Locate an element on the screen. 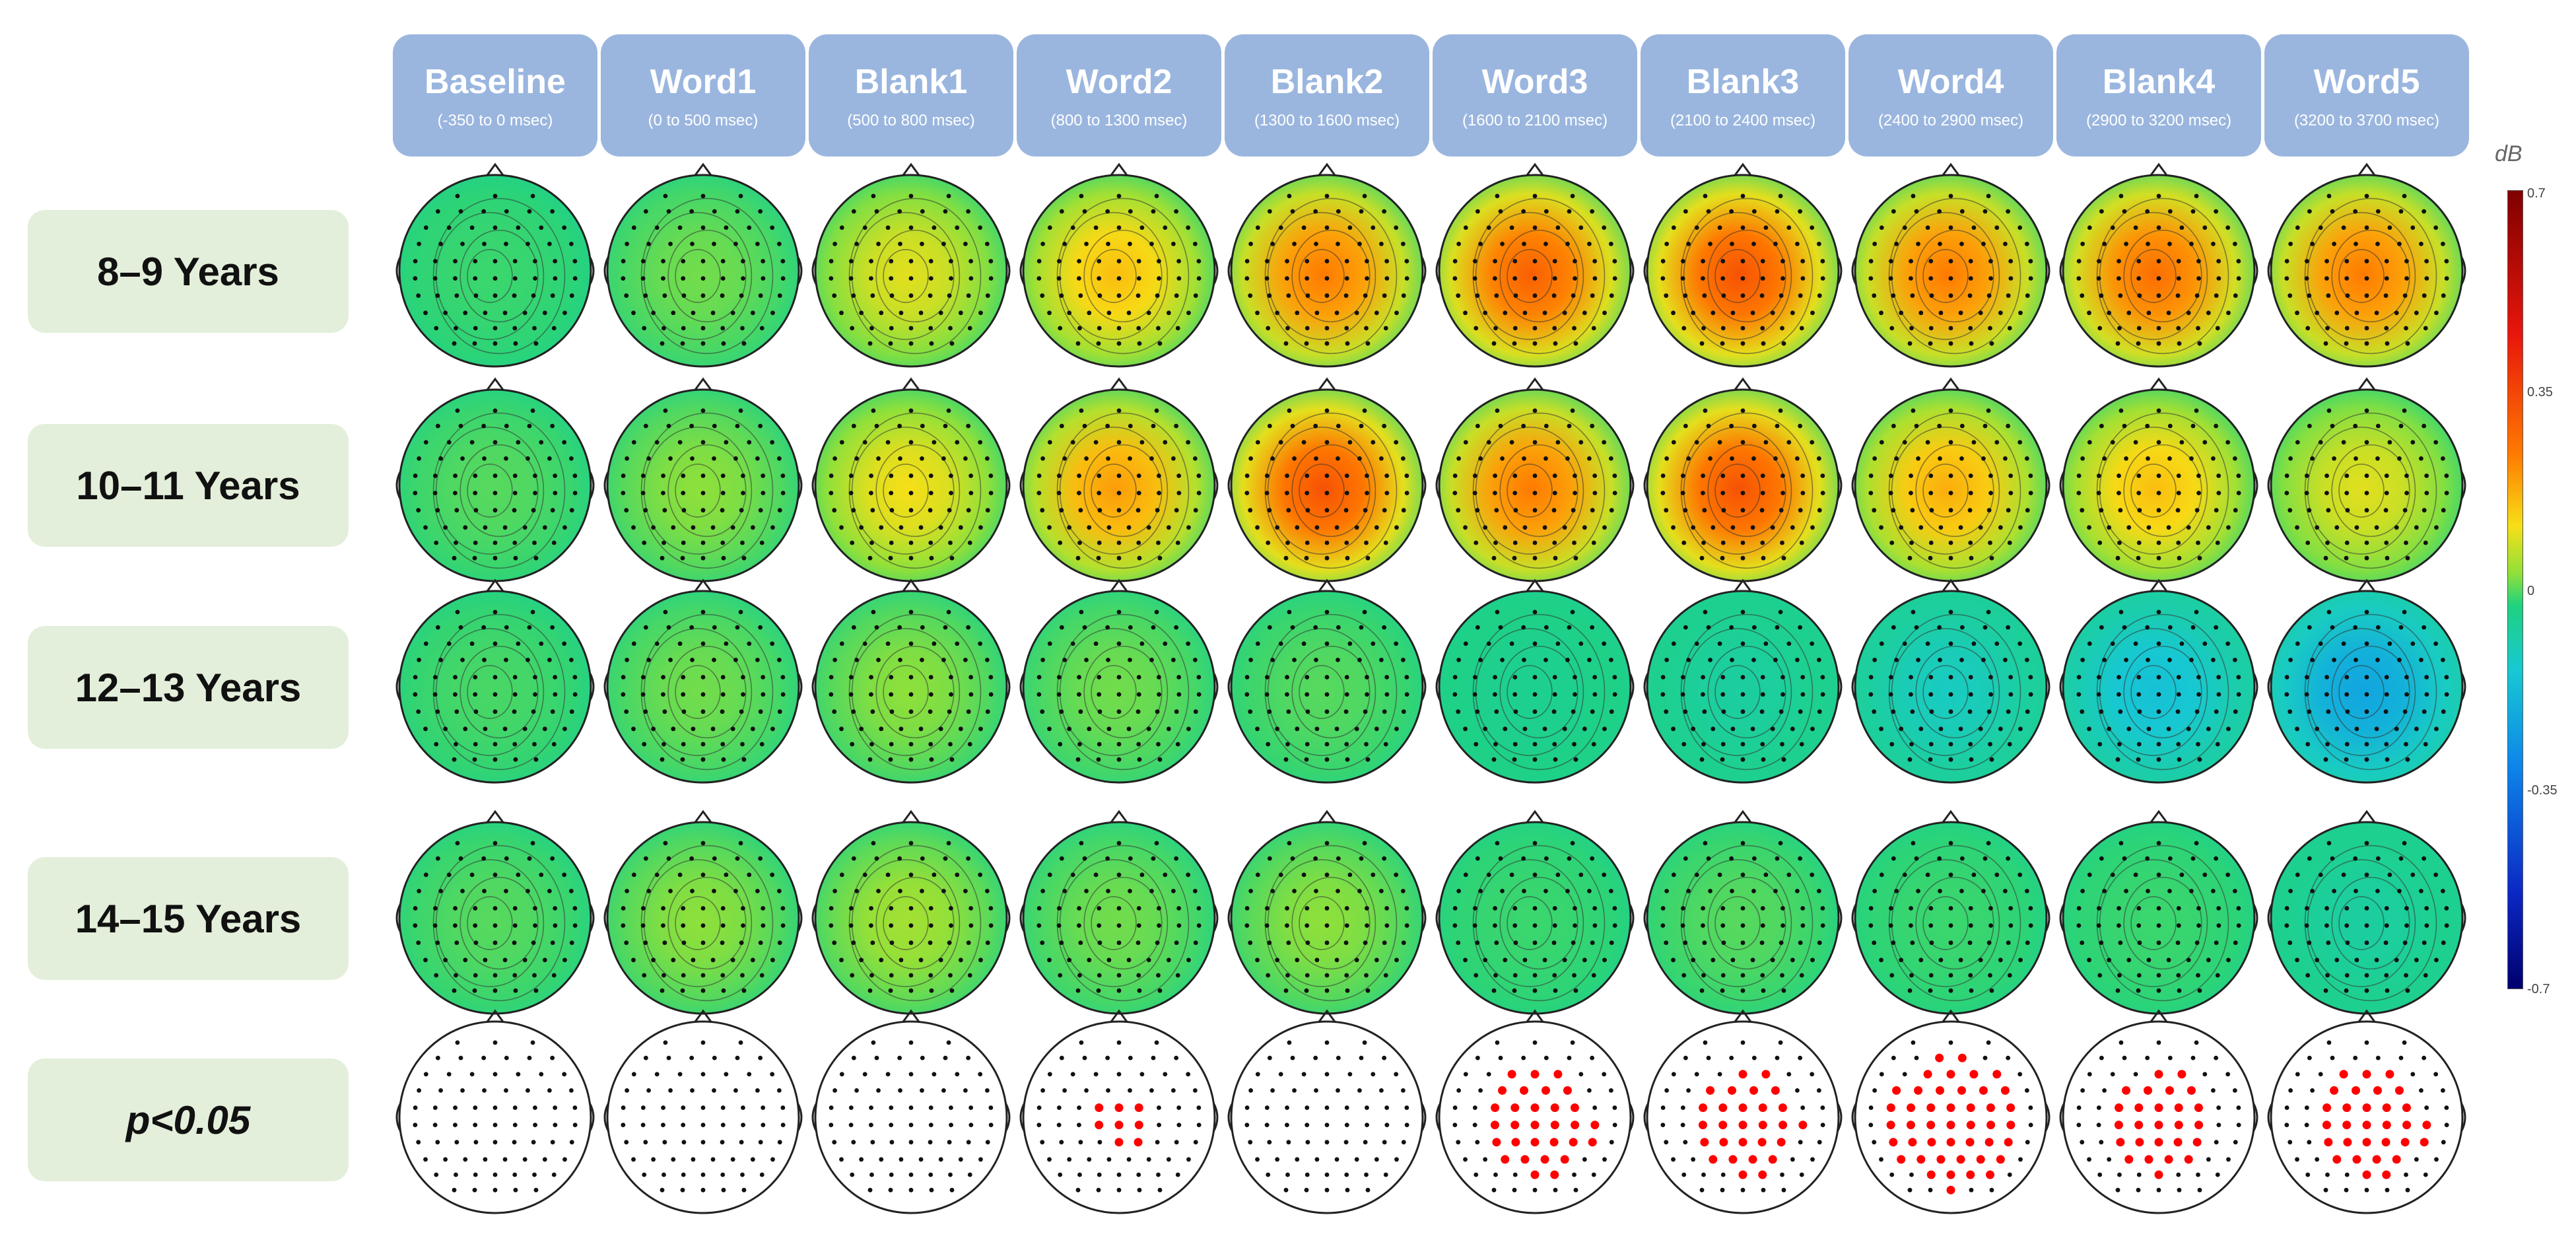  scalp-map is located at coordinates (1535, 271).